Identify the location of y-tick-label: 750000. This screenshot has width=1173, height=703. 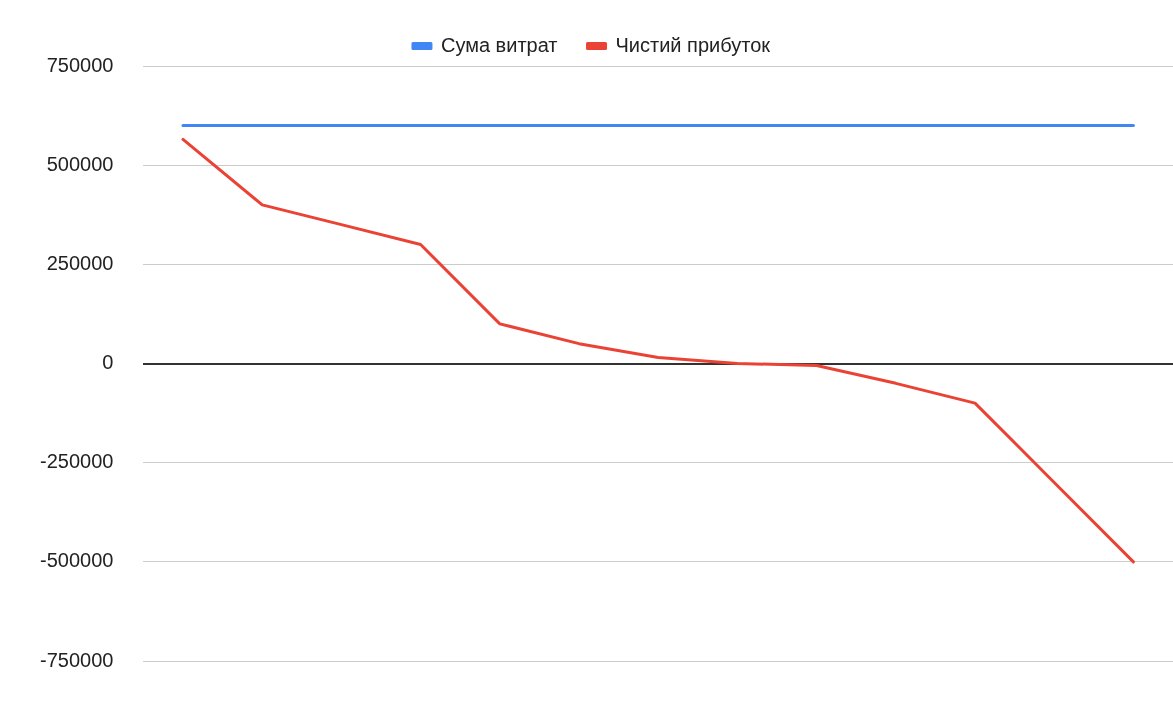
(80, 64).